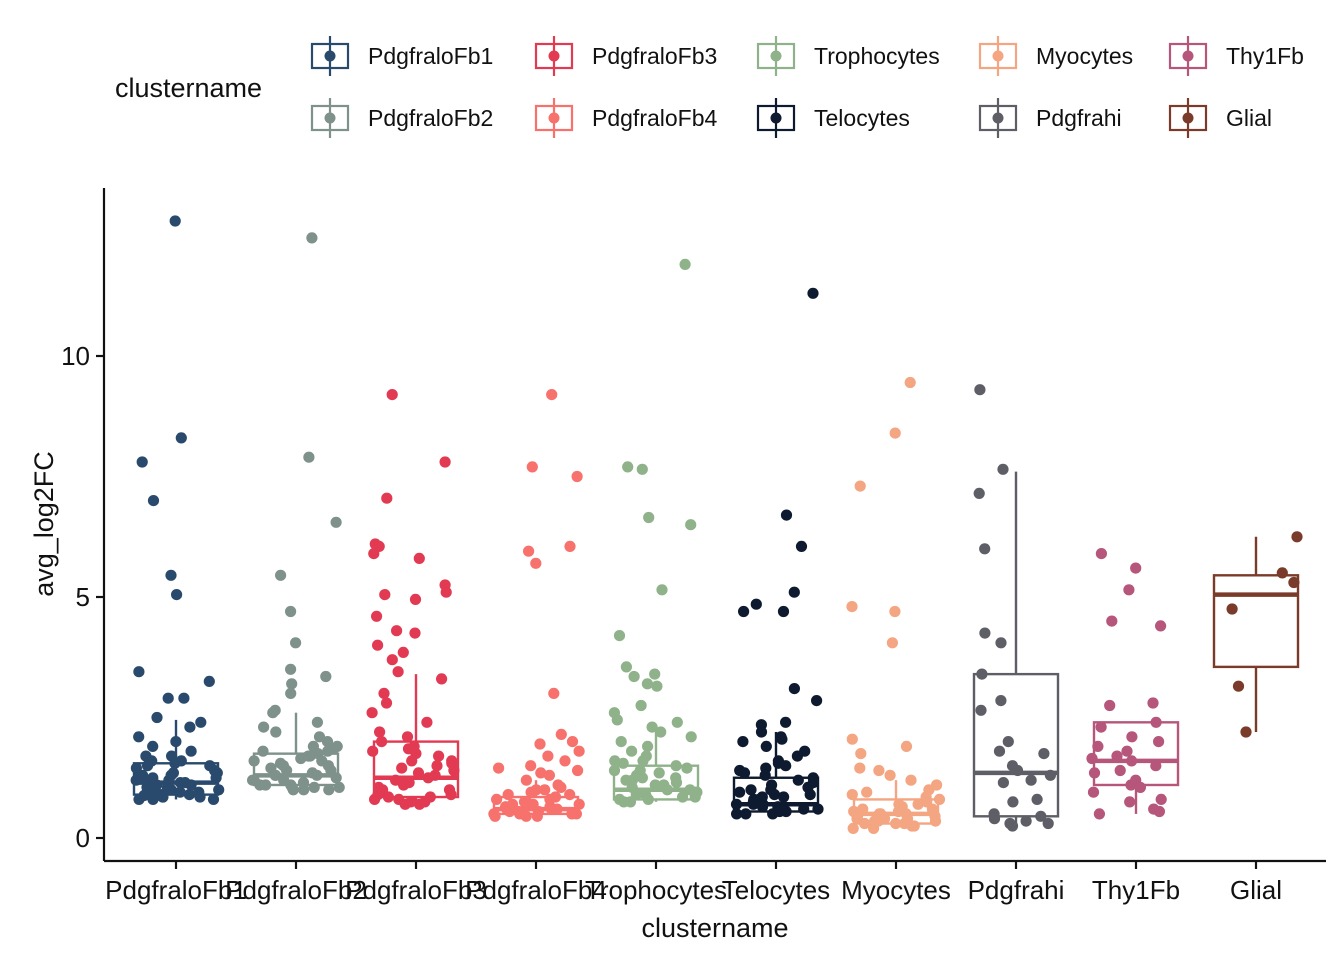  I want to click on y-tick-label: 5, so click(83, 597).